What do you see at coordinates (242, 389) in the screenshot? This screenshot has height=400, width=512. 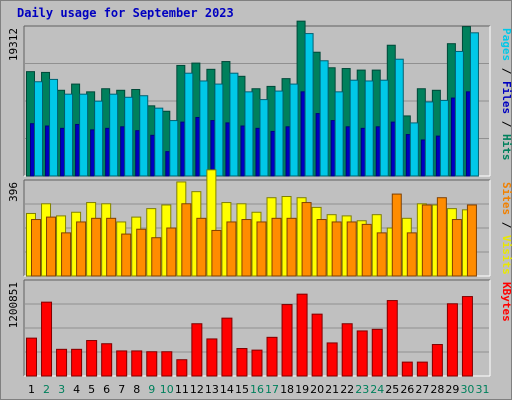 I see `day-label-15: 15` at bounding box center [242, 389].